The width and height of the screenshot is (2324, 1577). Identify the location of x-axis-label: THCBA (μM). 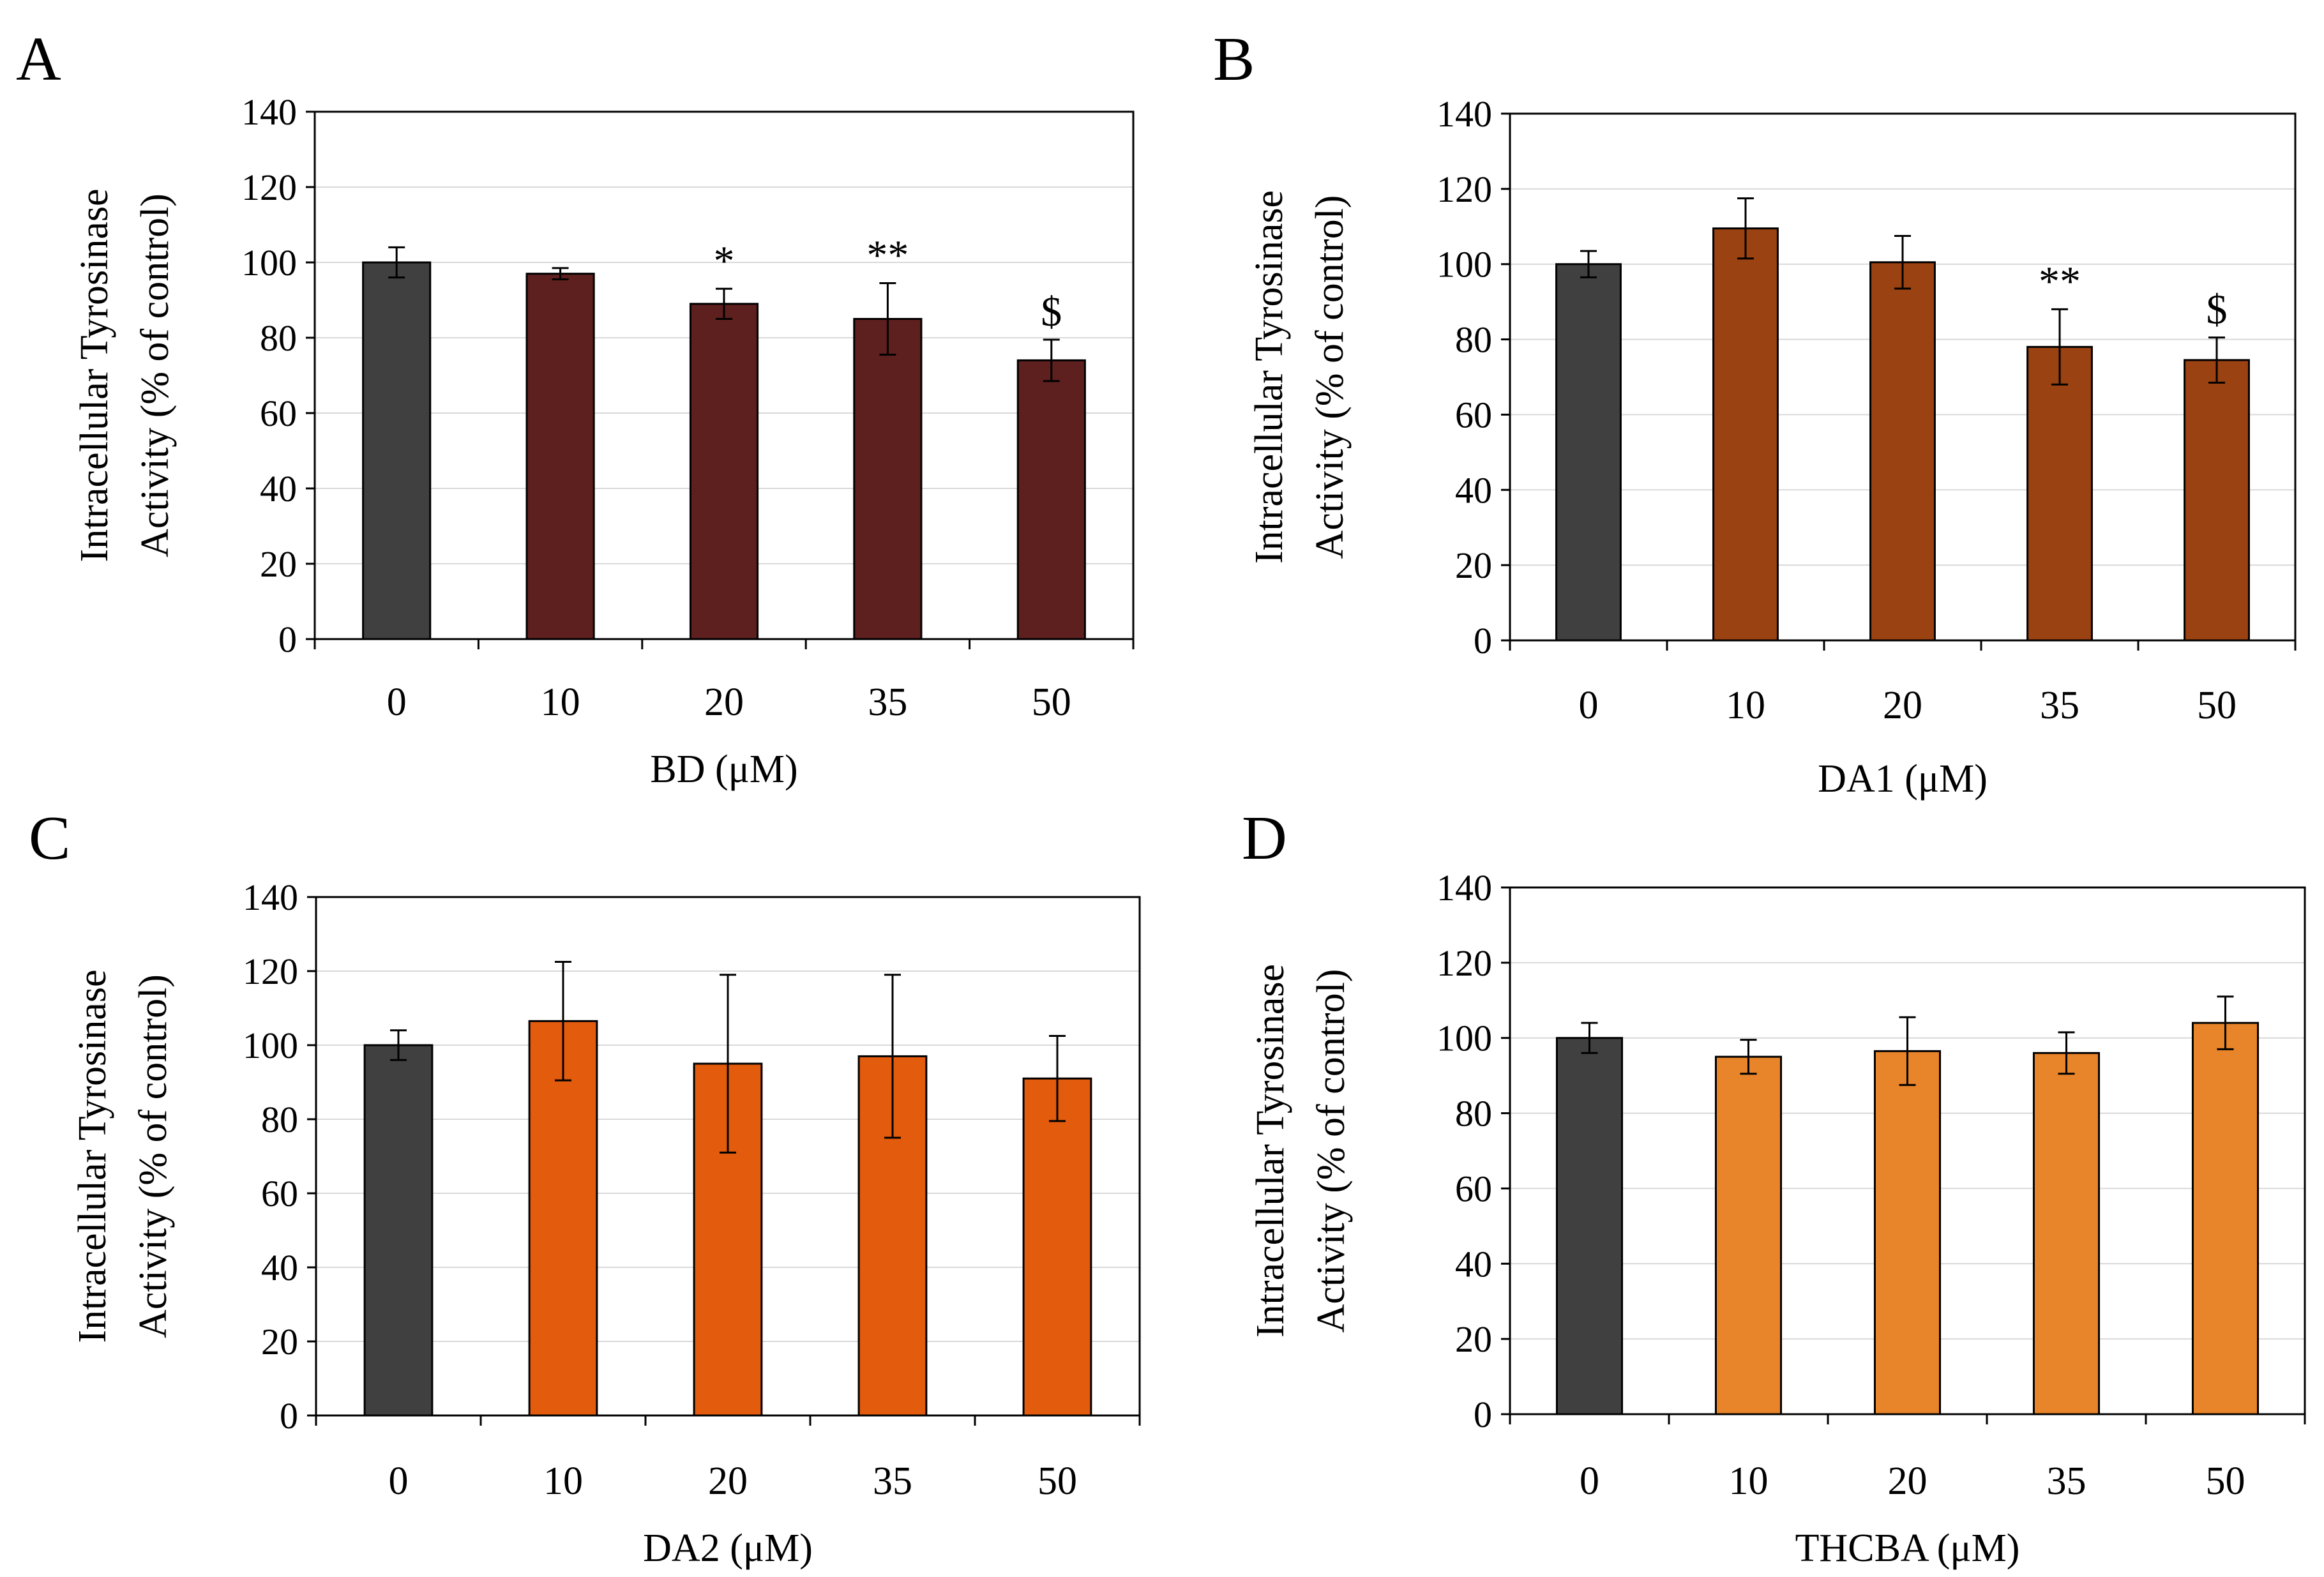
(1907, 1548).